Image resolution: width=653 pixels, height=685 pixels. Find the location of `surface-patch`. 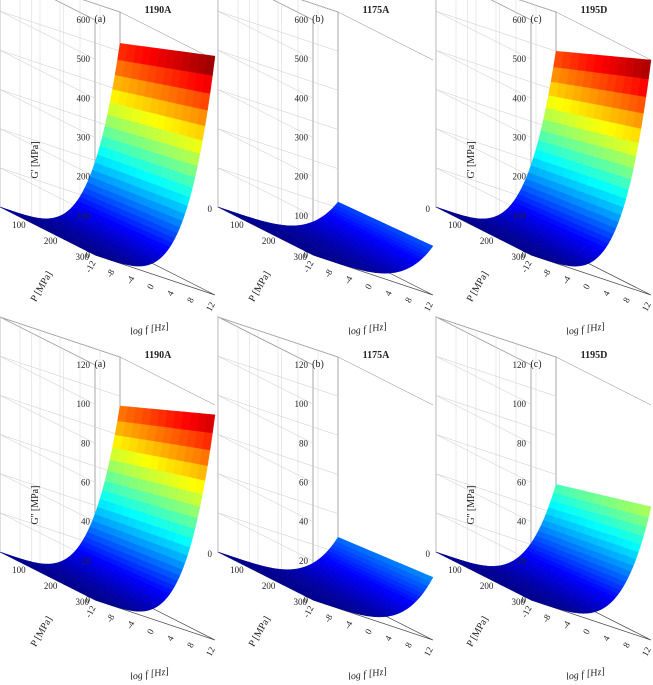

surface-patch is located at coordinates (646, 69).